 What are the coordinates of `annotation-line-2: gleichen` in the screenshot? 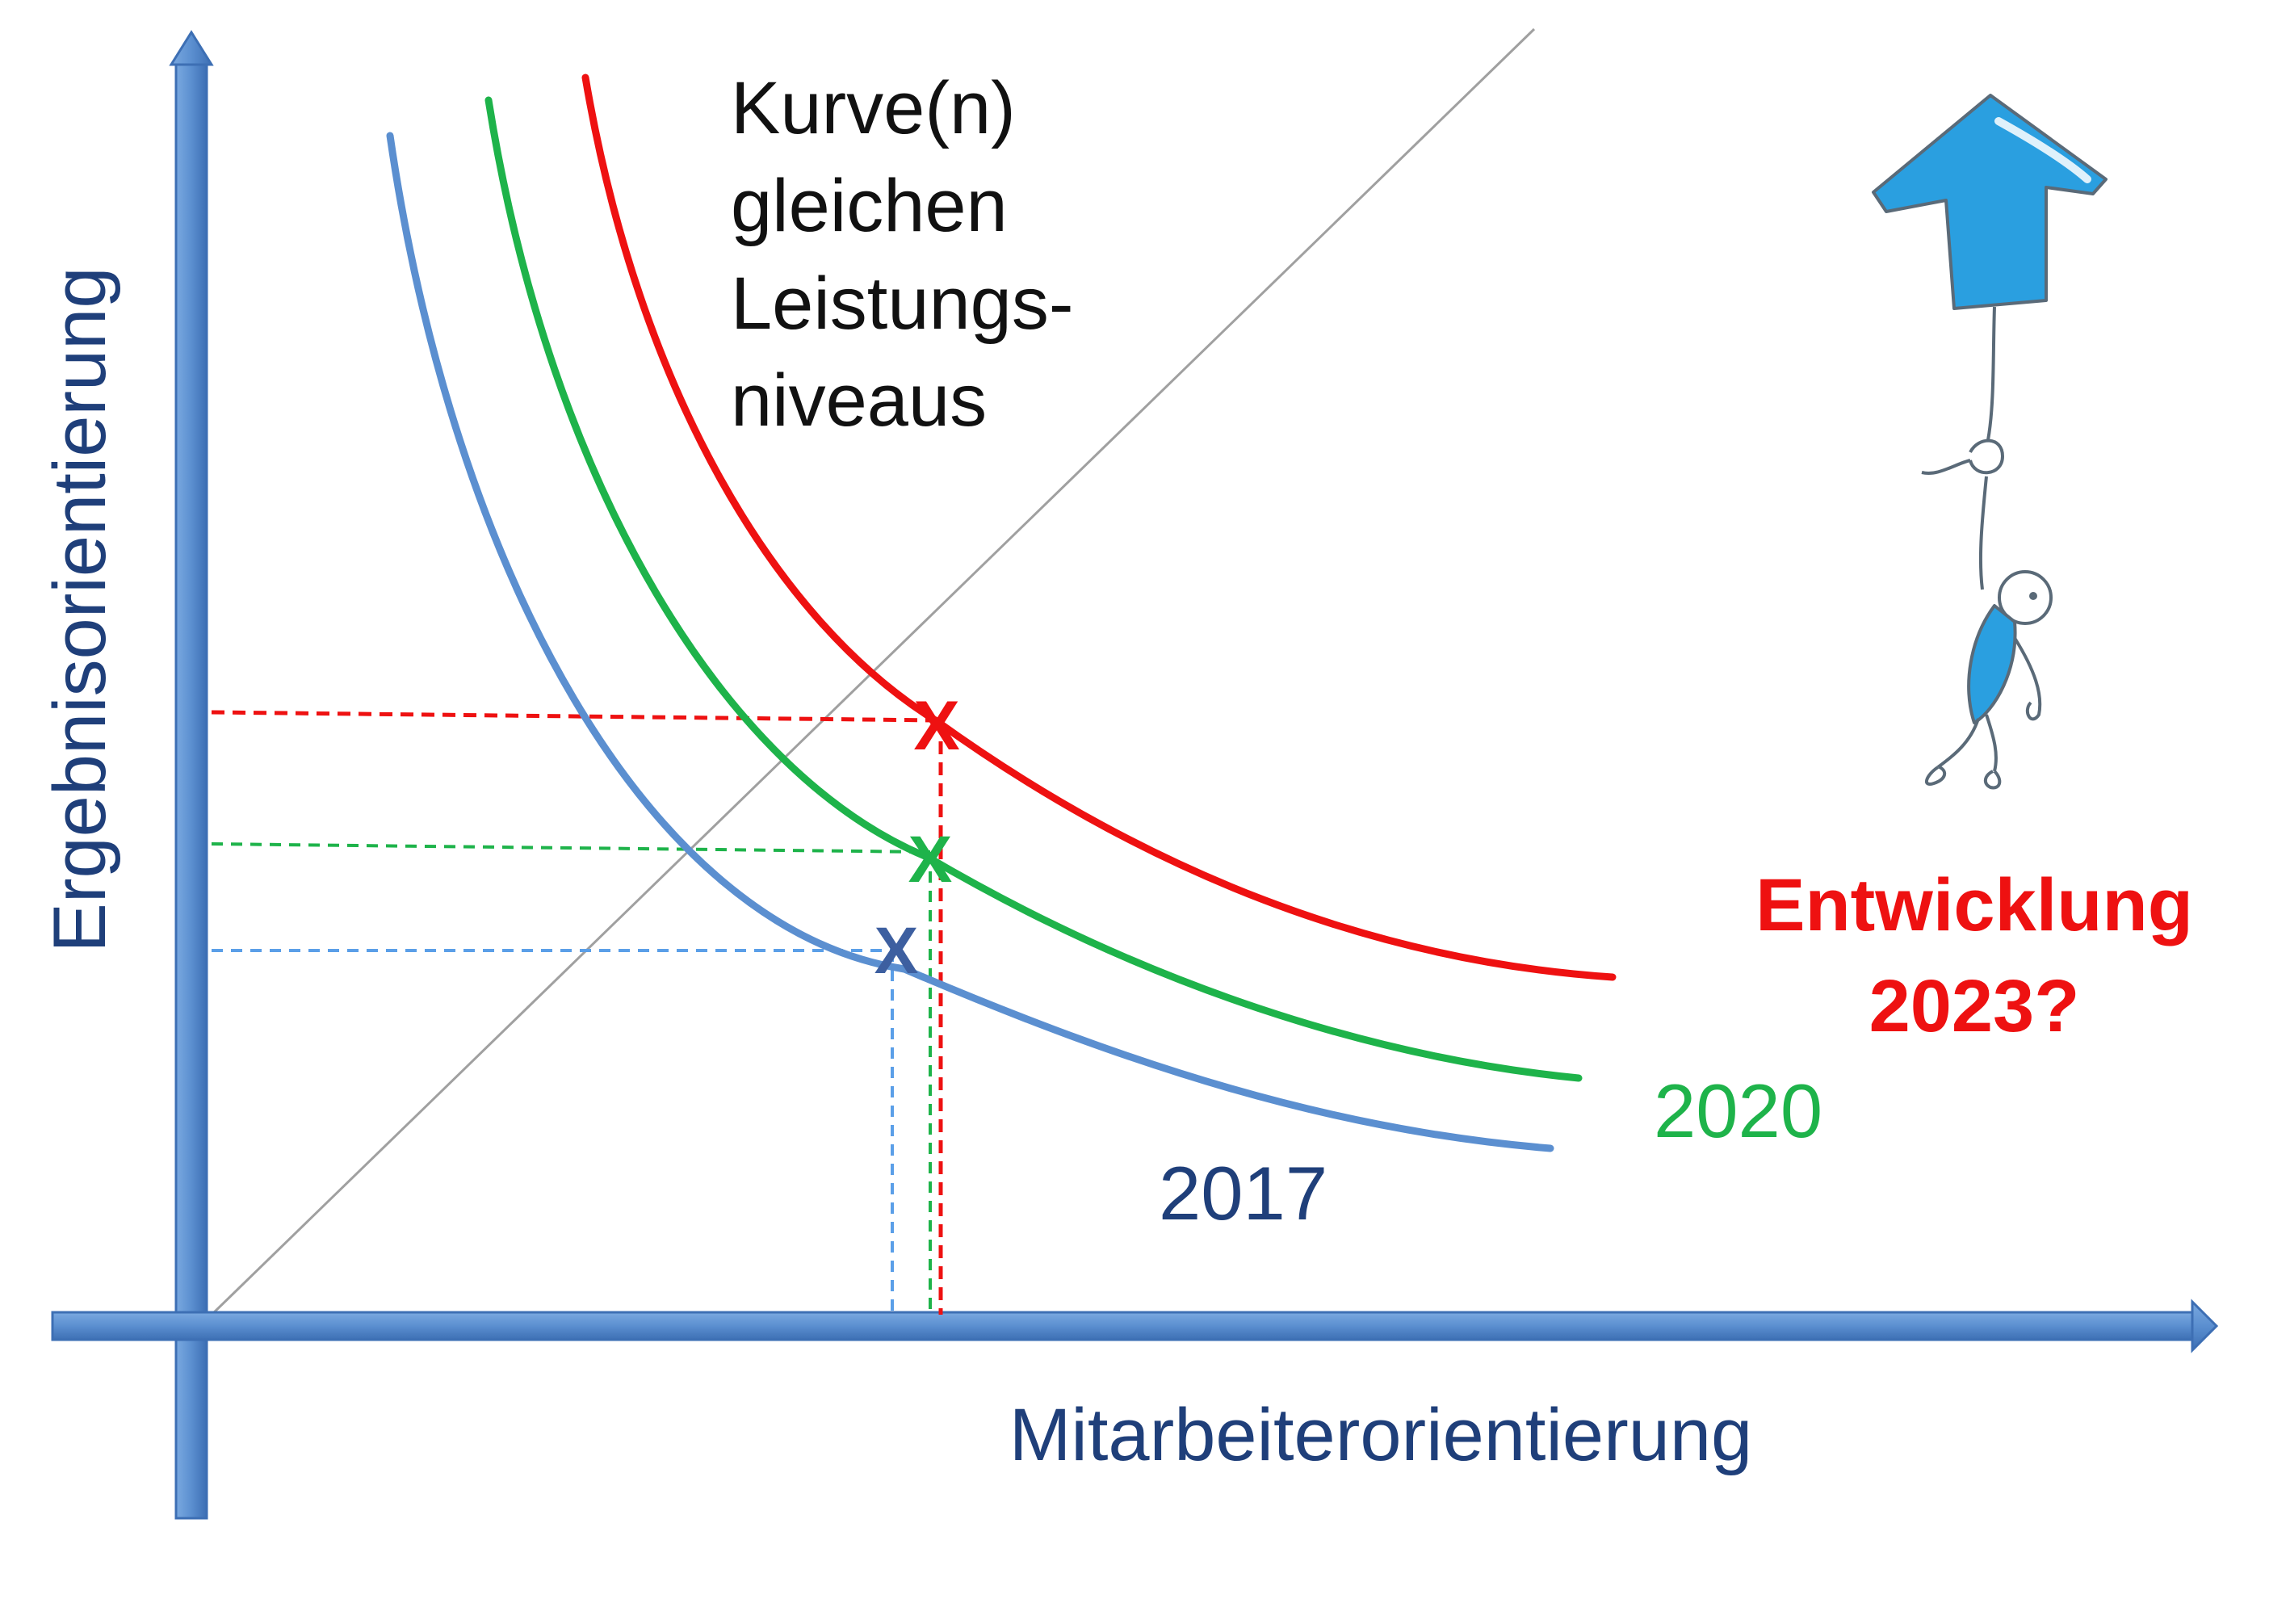 It's located at (869, 206).